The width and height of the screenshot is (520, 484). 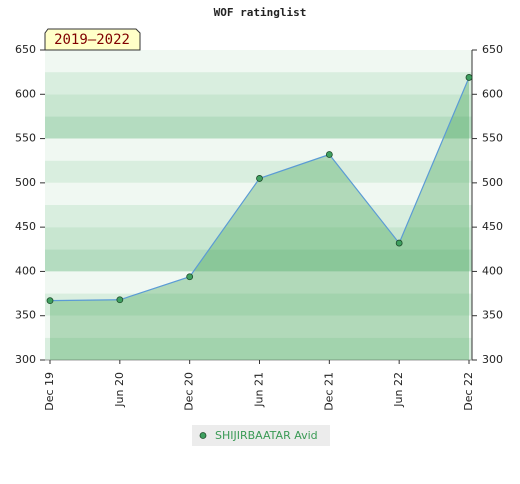 I want to click on y2-tick-label: 350, so click(x=492, y=315).